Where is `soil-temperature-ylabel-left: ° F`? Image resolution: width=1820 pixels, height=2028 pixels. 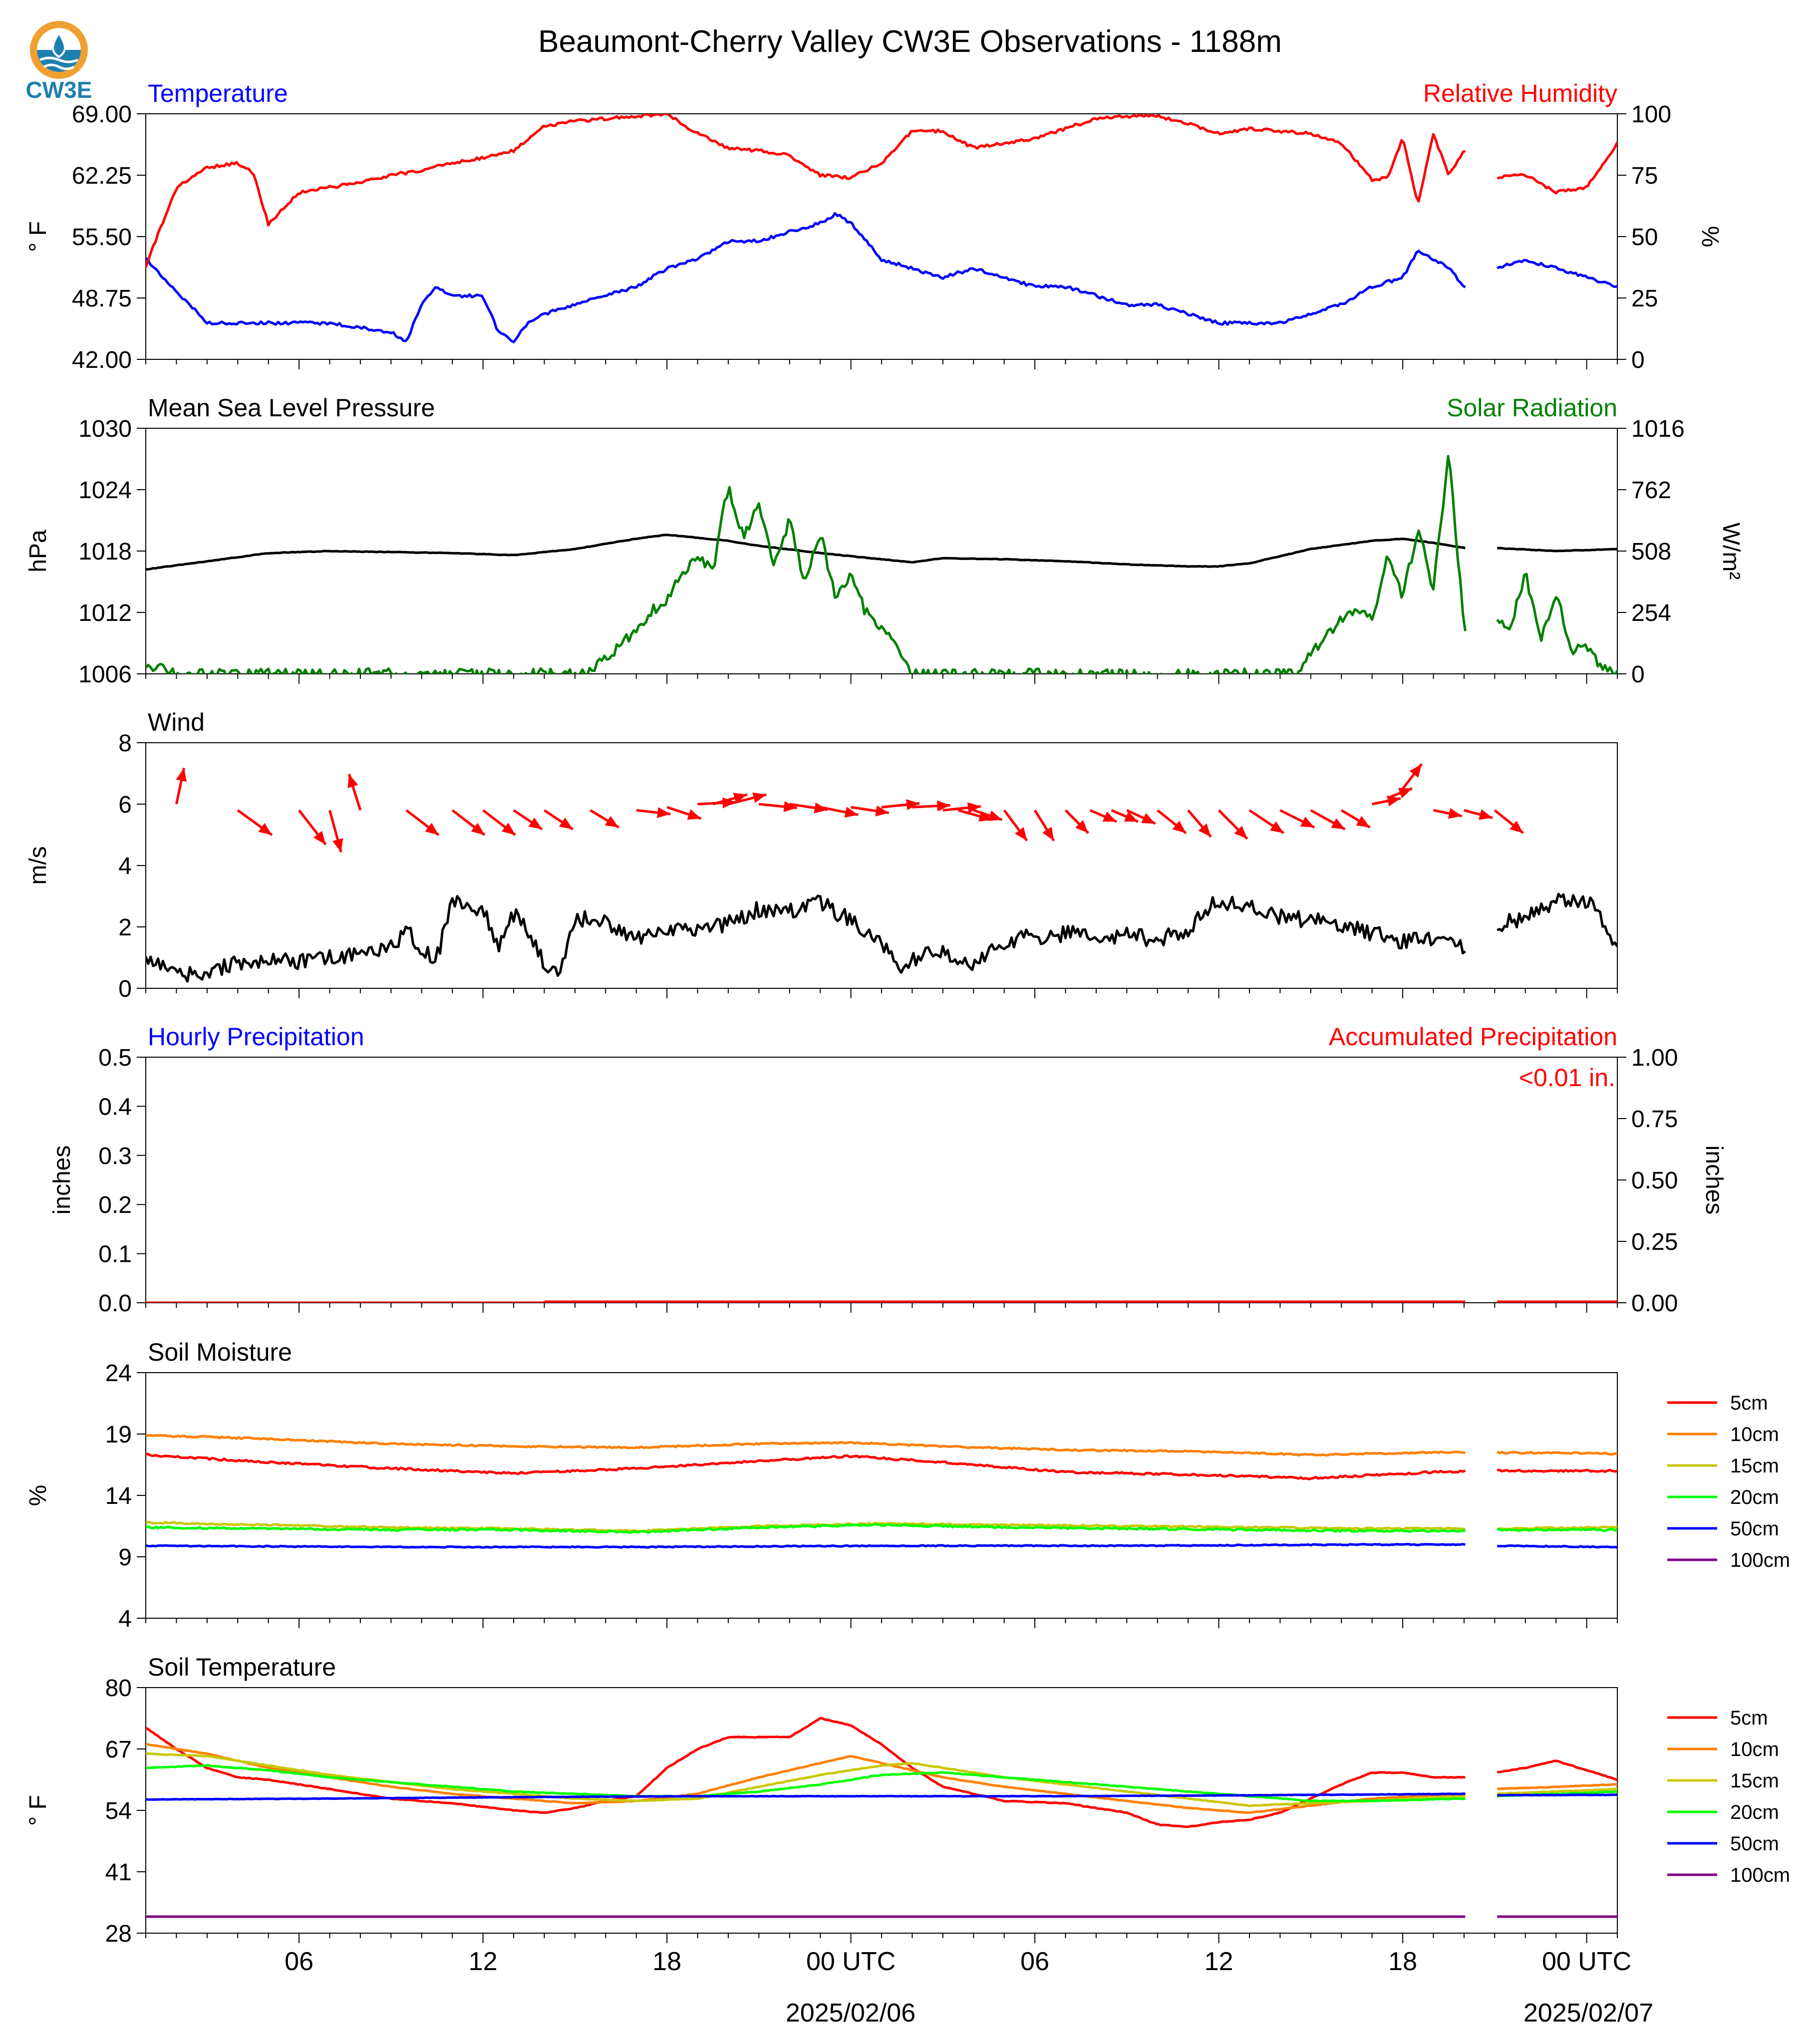
soil-temperature-ylabel-left: ° F is located at coordinates (38, 1810).